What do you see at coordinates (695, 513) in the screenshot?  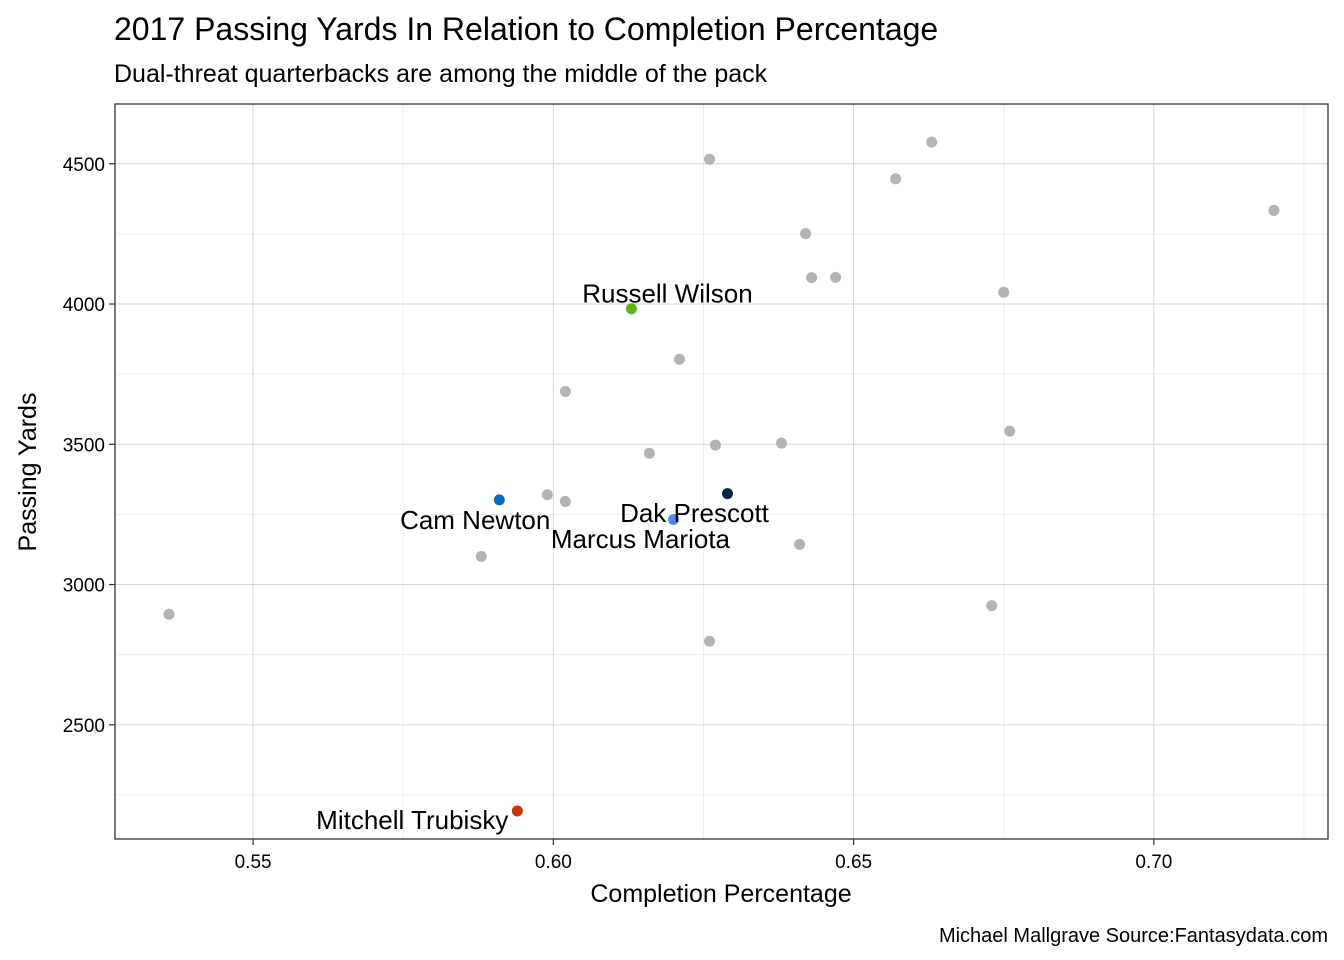 I see `dak-prescott-label: Dak Prescott` at bounding box center [695, 513].